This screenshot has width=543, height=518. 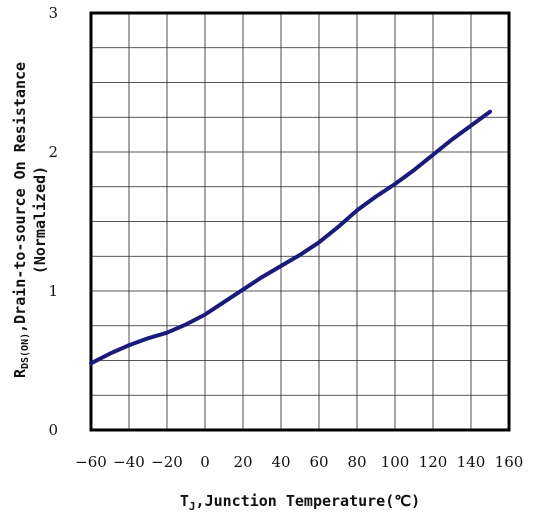 I want to click on y-tick-label: 0, so click(x=53, y=430).